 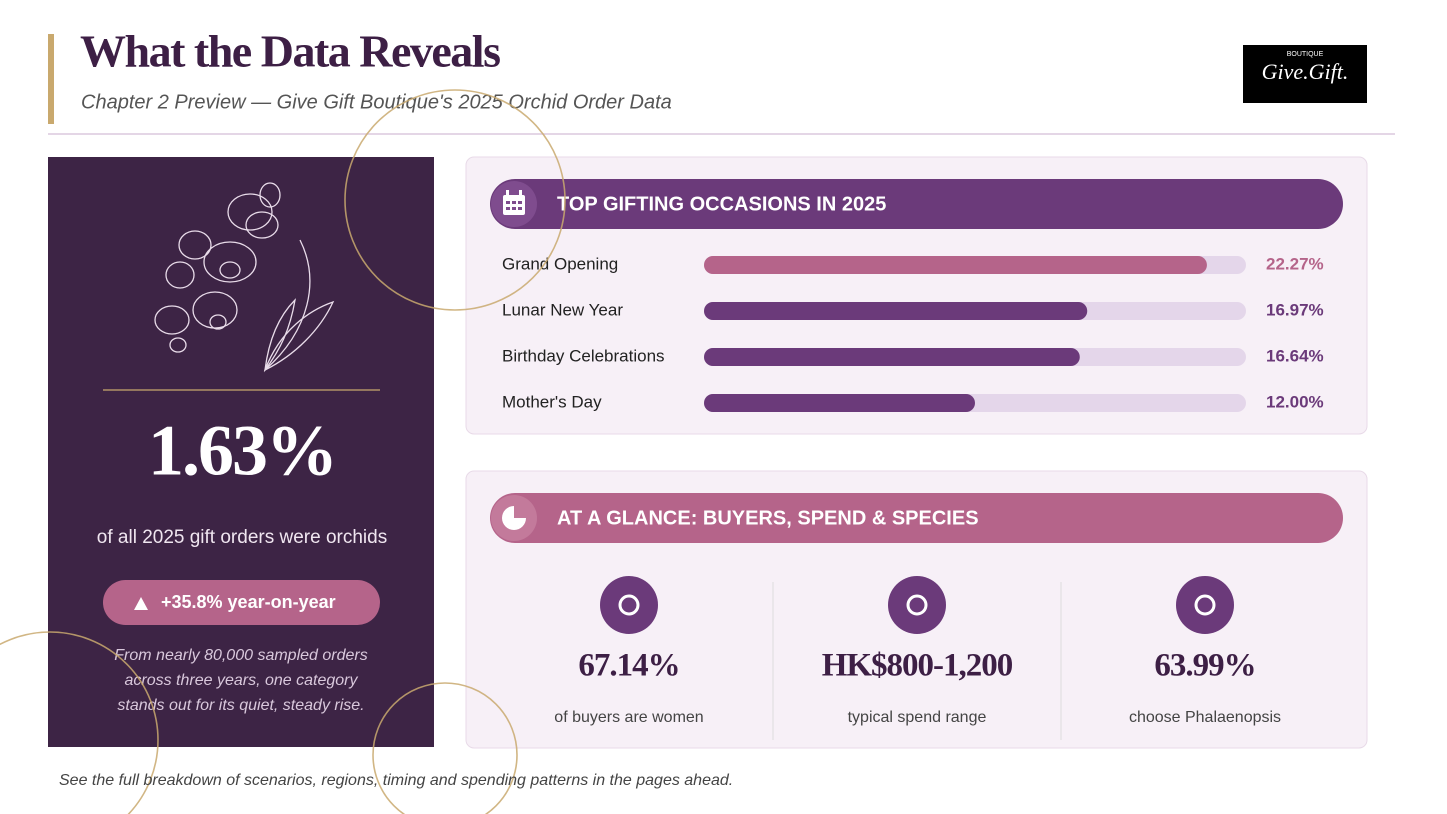 What do you see at coordinates (244, 277) in the screenshot?
I see `orchid-illustration` at bounding box center [244, 277].